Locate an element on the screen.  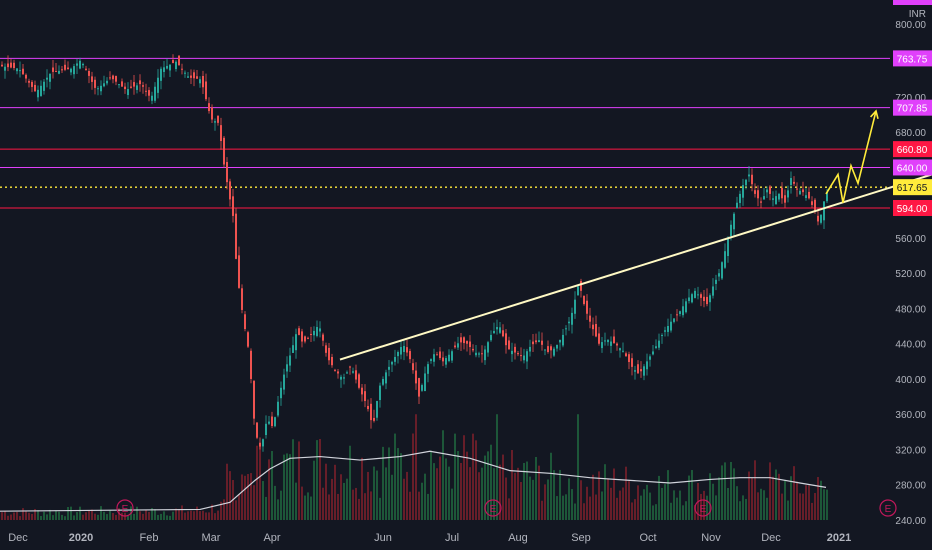
event-marker-label: E is located at coordinates (125, 509).